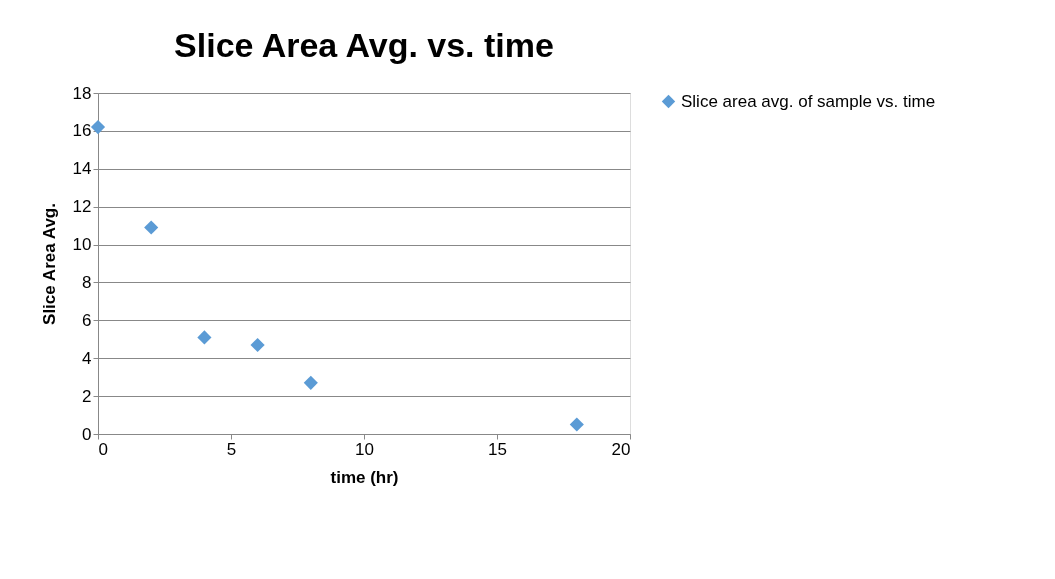  What do you see at coordinates (49, 264) in the screenshot?
I see `y-axis-title: Slice Area Avg.` at bounding box center [49, 264].